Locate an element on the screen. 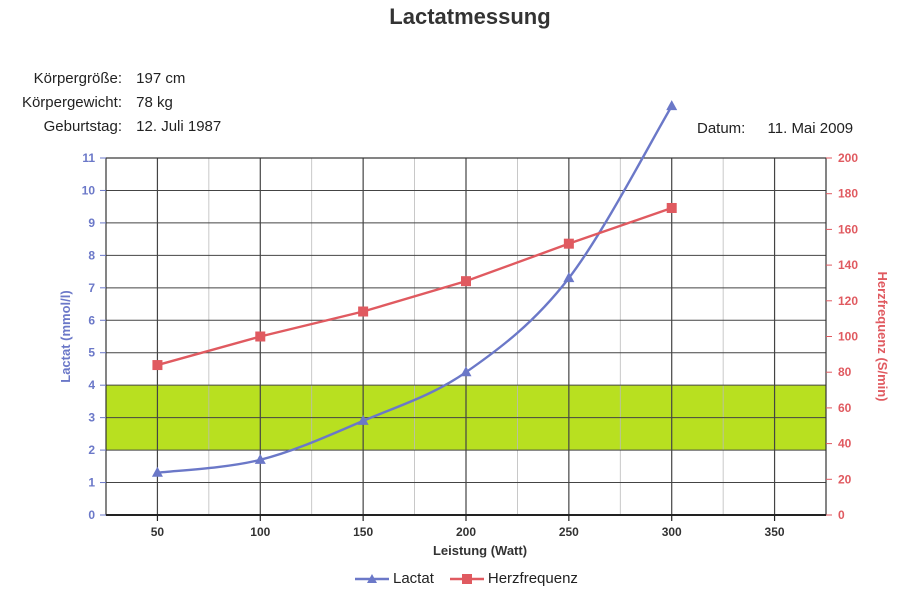 This screenshot has width=901, height=598. x-axis-label: Leistung (Watt) is located at coordinates (480, 550).